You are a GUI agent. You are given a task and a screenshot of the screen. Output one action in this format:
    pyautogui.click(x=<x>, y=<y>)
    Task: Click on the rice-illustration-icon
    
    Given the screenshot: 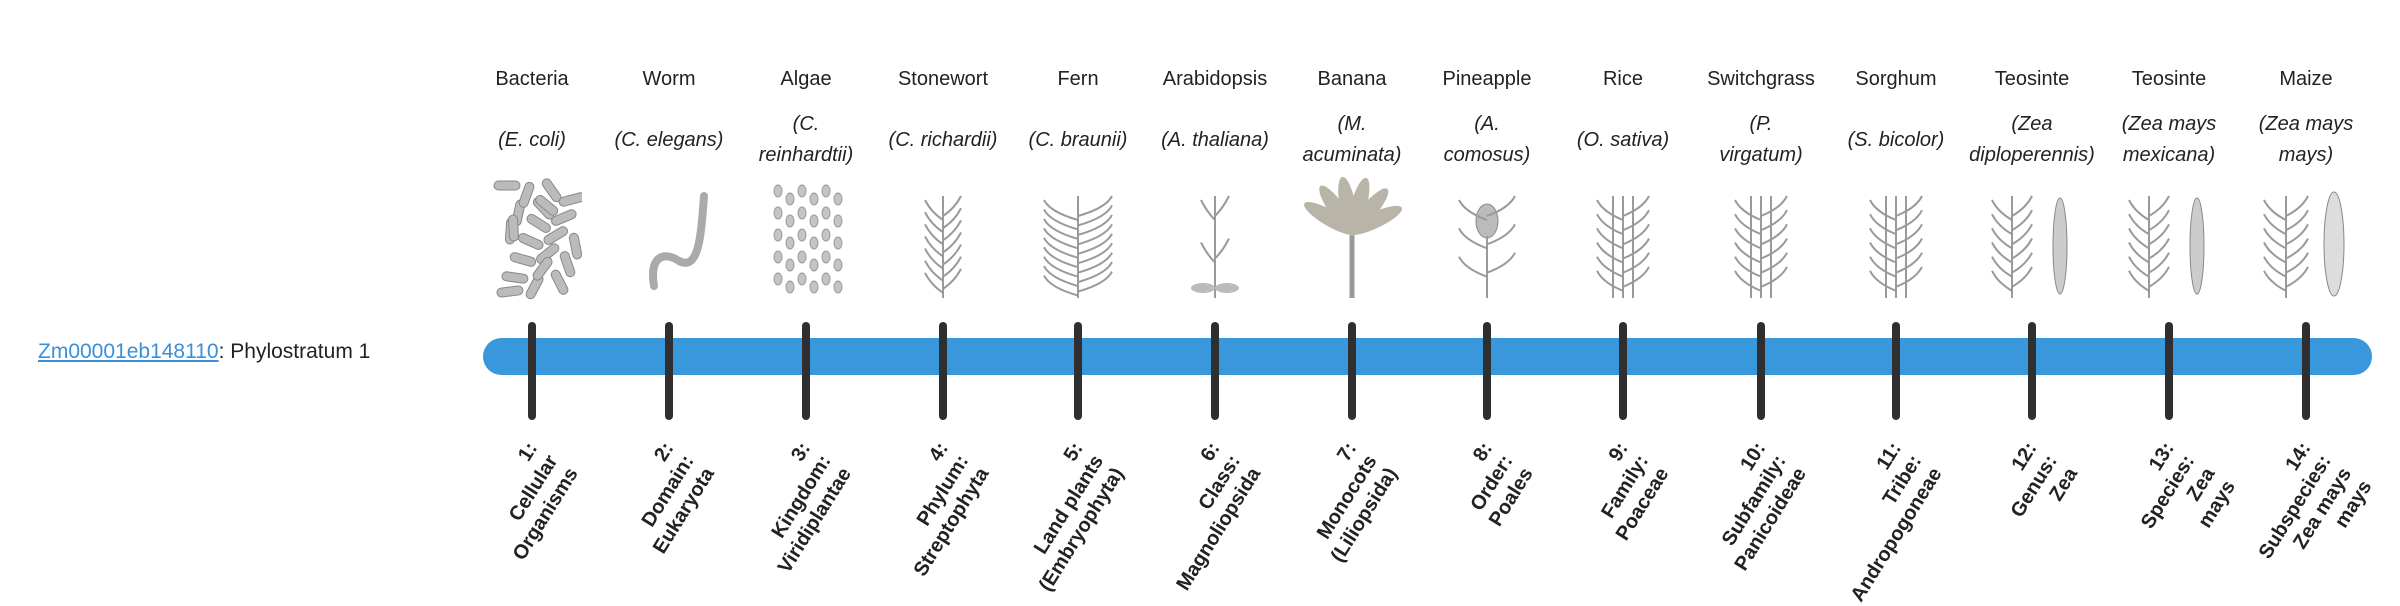 What is the action you would take?
    pyautogui.click(x=1623, y=239)
    